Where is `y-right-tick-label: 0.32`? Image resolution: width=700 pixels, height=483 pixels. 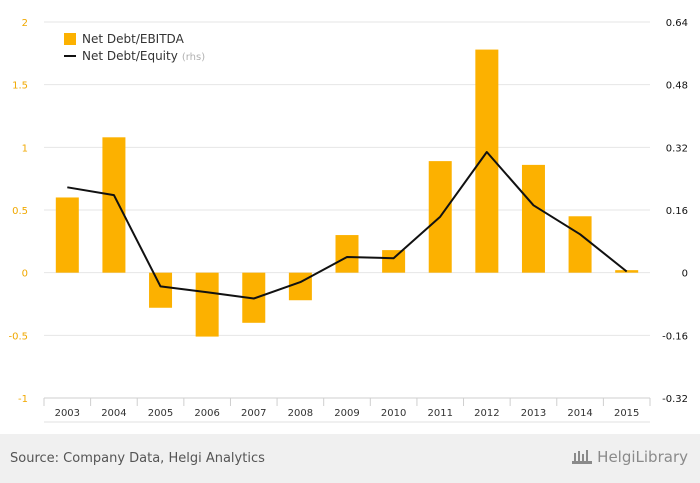
y-right-tick-label: 0.32 is located at coordinates (677, 148).